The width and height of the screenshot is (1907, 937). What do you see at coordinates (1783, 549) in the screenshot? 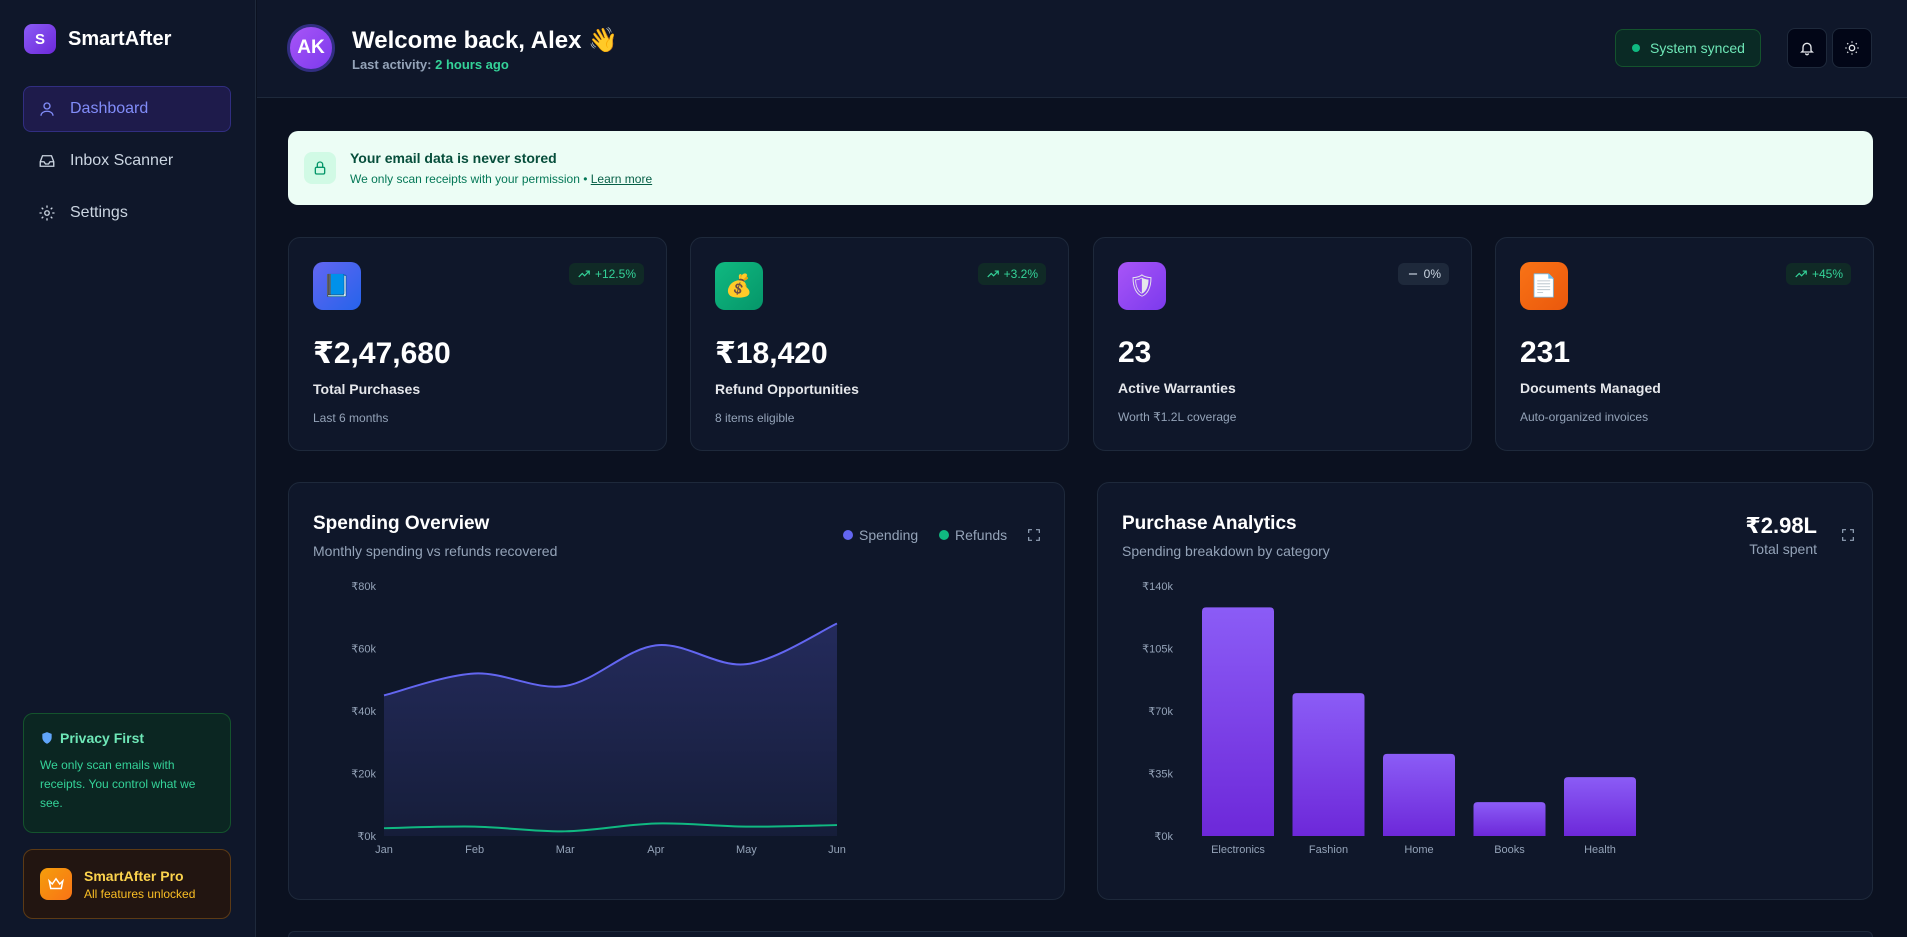
I see `total-label: Total spent` at bounding box center [1783, 549].